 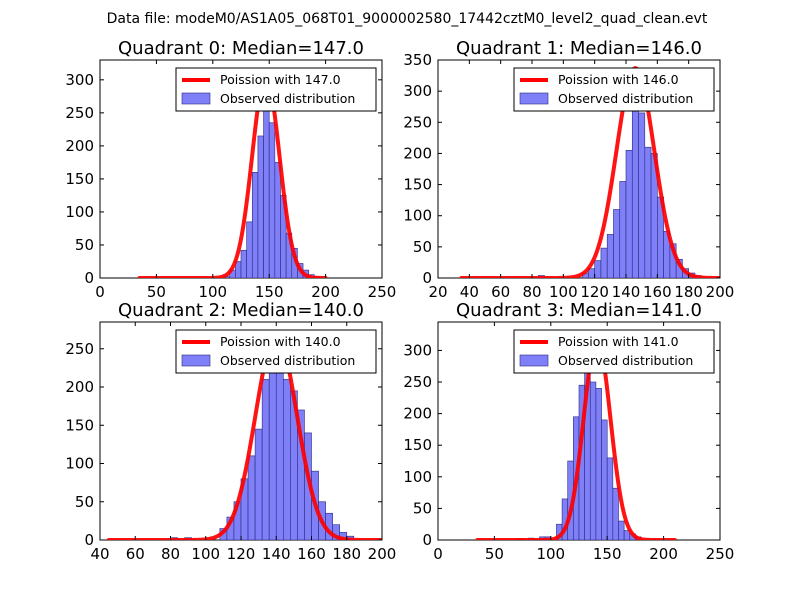 I want to click on x-tick-label: 150, so click(x=607, y=554).